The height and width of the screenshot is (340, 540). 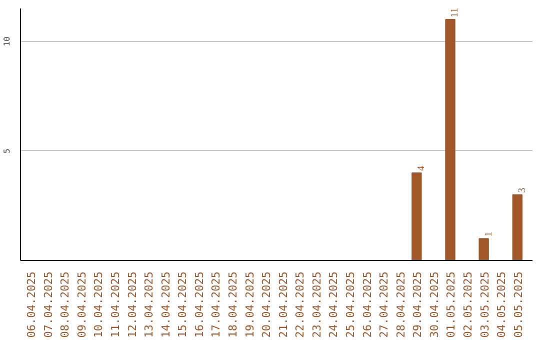 What do you see at coordinates (401, 304) in the screenshot?
I see `x-tick-label: 28.04.2025` at bounding box center [401, 304].